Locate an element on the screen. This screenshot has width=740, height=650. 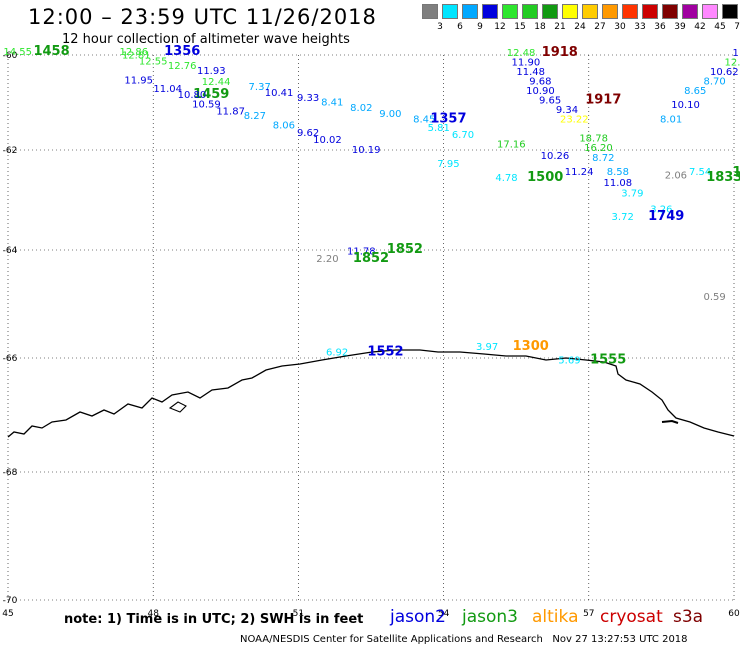
y-tick-label: -64 is located at coordinates (10, 251).